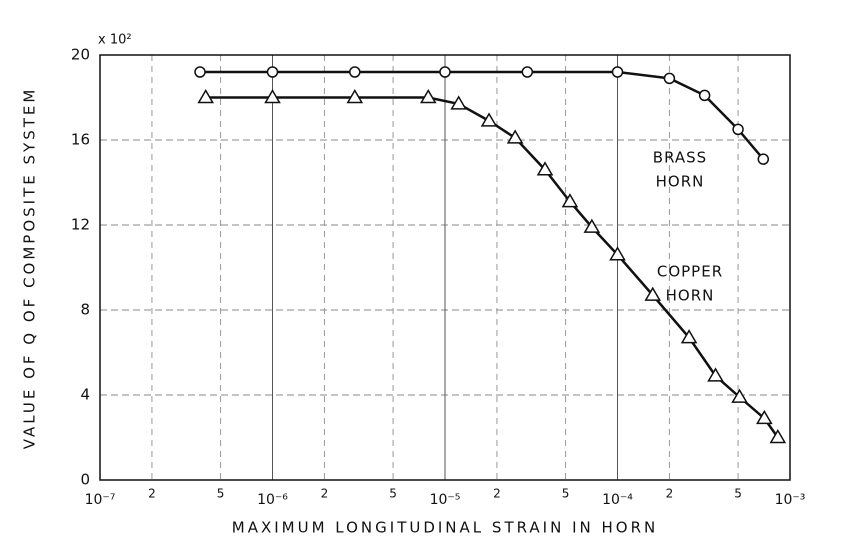 The height and width of the screenshot is (560, 845). What do you see at coordinates (790, 500) in the screenshot?
I see `x-tick-label: 10⁻³` at bounding box center [790, 500].